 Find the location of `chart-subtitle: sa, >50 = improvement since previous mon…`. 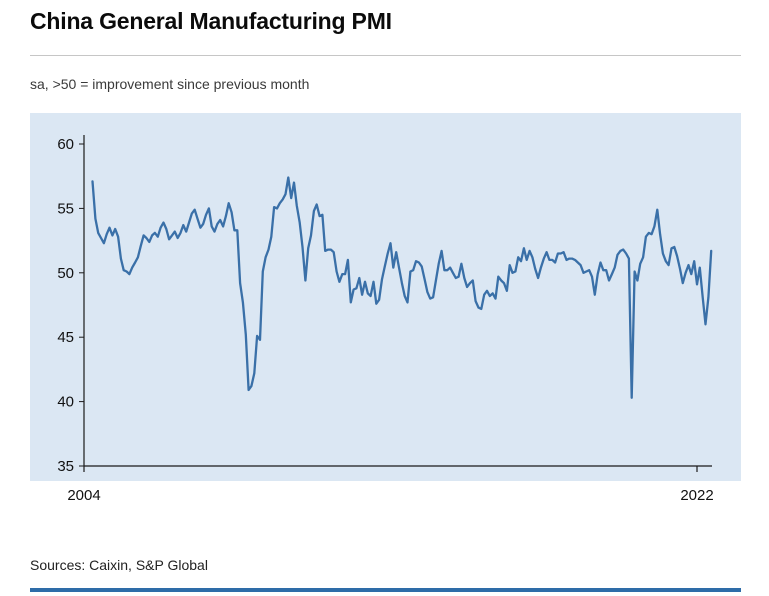

chart-subtitle: sa, >50 = improvement since previous mon… is located at coordinates (170, 84).